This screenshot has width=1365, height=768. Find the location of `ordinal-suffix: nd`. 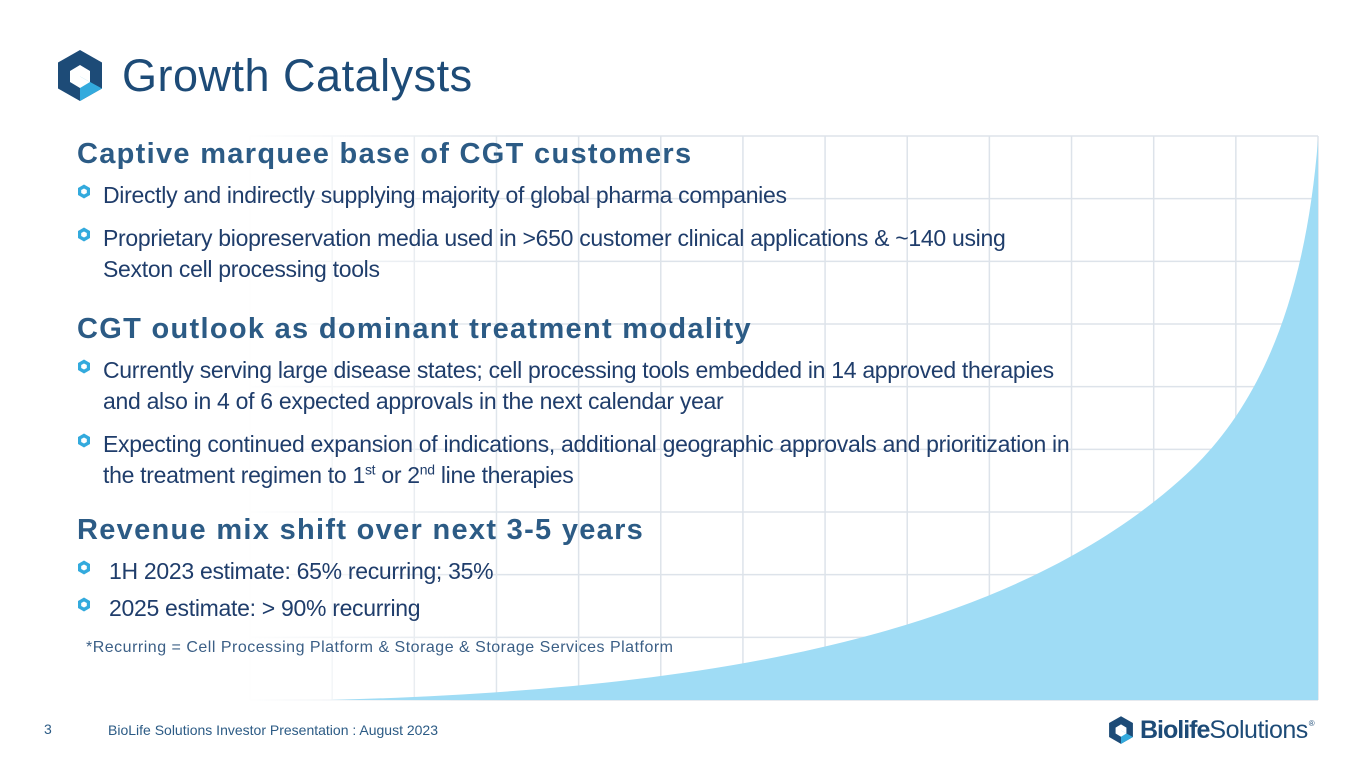

ordinal-suffix: nd is located at coordinates (427, 469).